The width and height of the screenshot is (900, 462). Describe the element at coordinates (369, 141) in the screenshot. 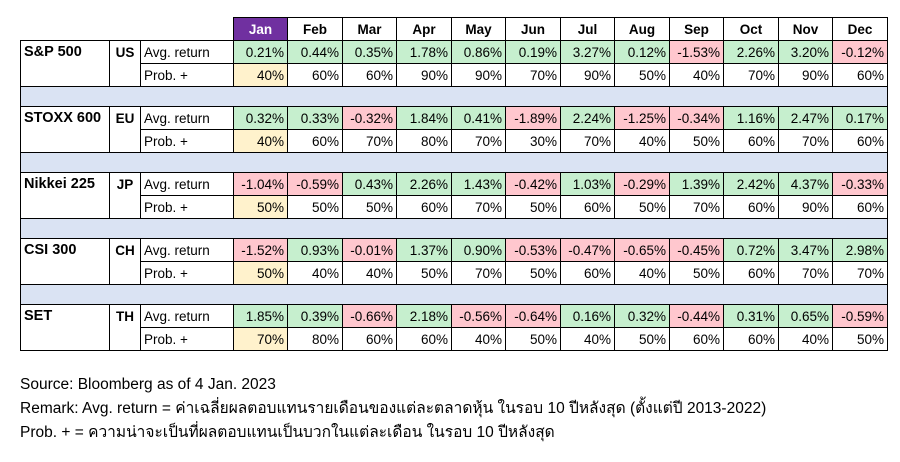

I see `prob-mar-cell: 70%` at that location.